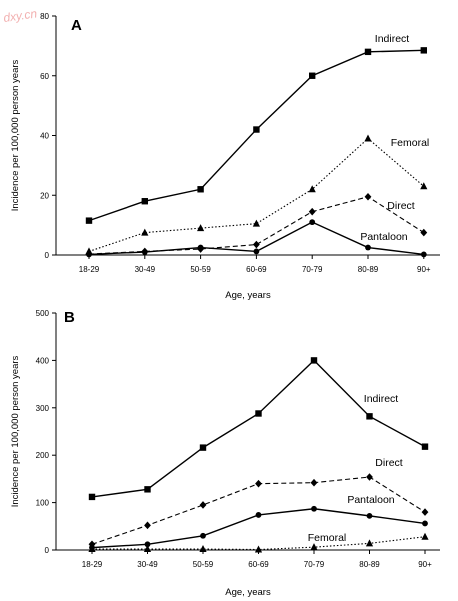 The width and height of the screenshot is (458, 601). Describe the element at coordinates (76, 25) in the screenshot. I see `panel-letter: A` at that location.